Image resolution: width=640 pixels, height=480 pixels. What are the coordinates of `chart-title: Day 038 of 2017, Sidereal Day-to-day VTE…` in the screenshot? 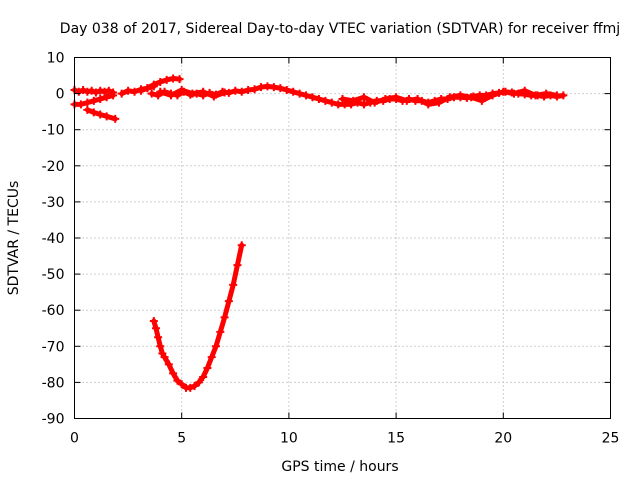 It's located at (340, 29).